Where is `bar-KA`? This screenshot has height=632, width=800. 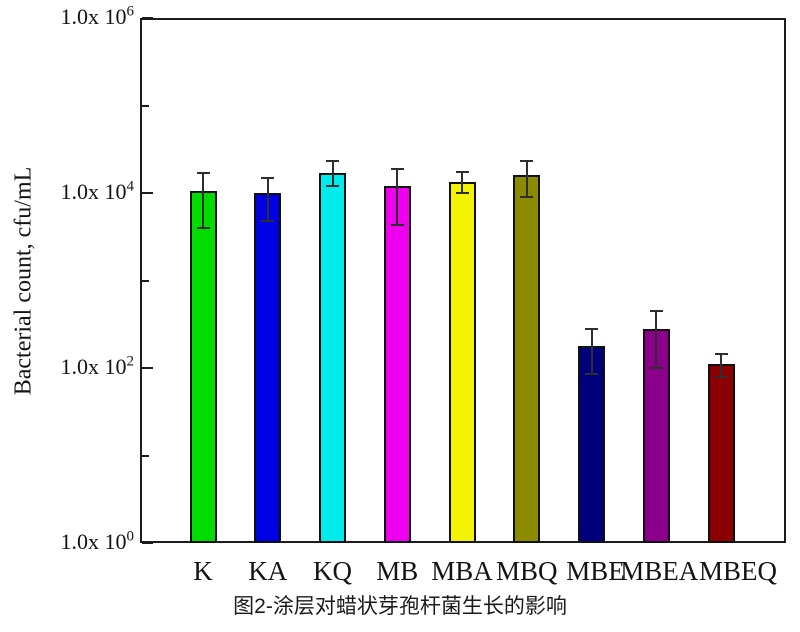
bar-KA is located at coordinates (268, 368).